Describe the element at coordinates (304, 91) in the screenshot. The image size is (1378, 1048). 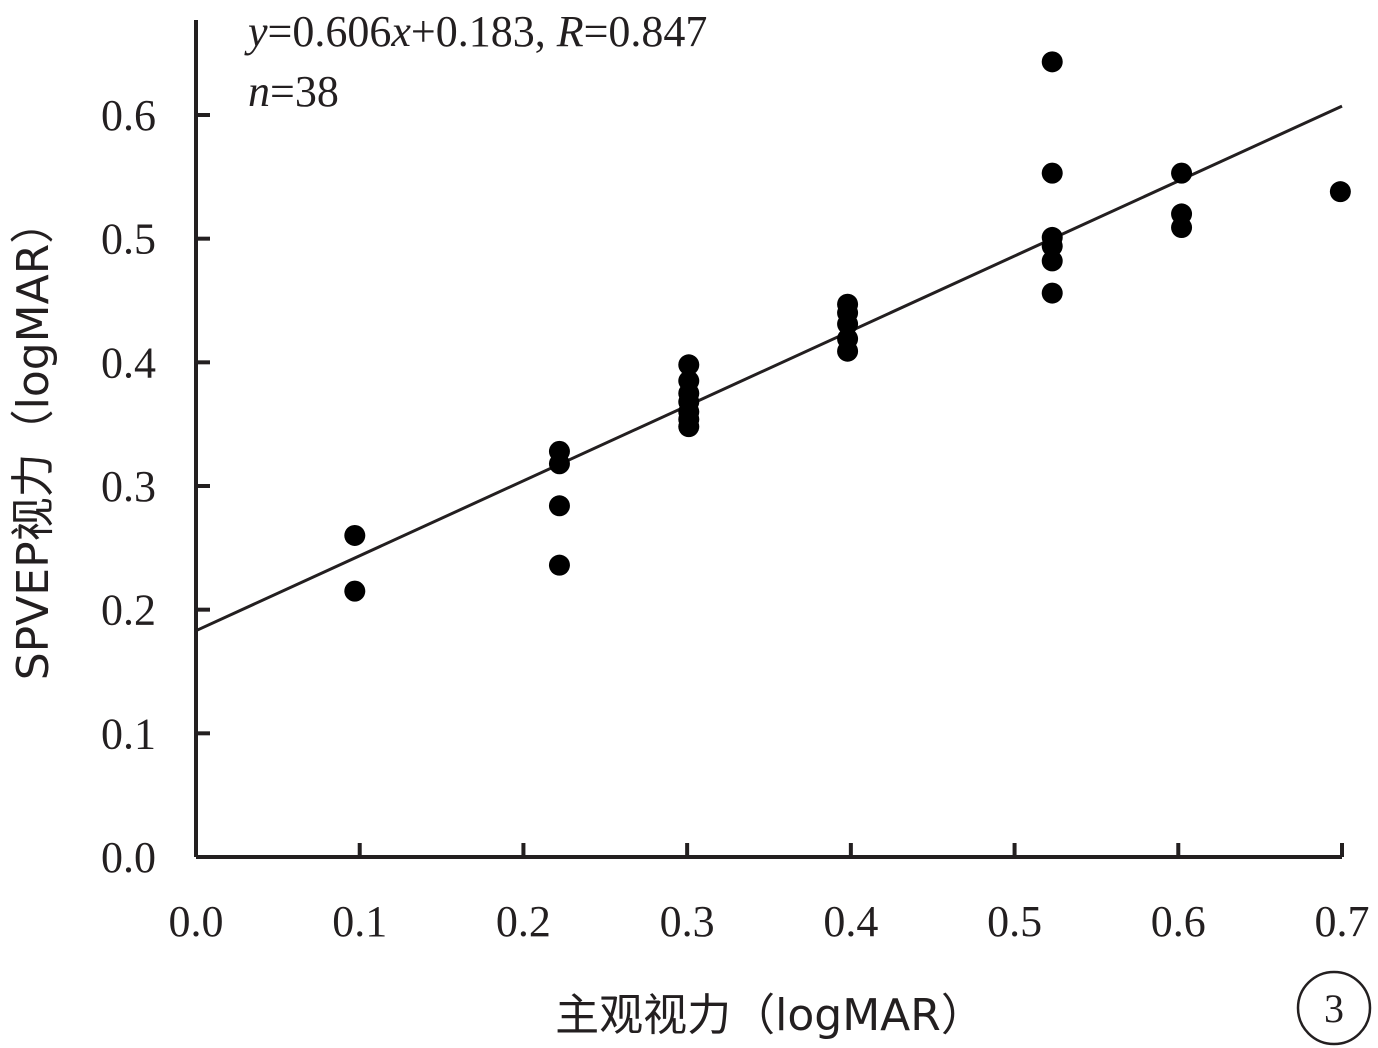
I see `sample-size-value: =38` at that location.